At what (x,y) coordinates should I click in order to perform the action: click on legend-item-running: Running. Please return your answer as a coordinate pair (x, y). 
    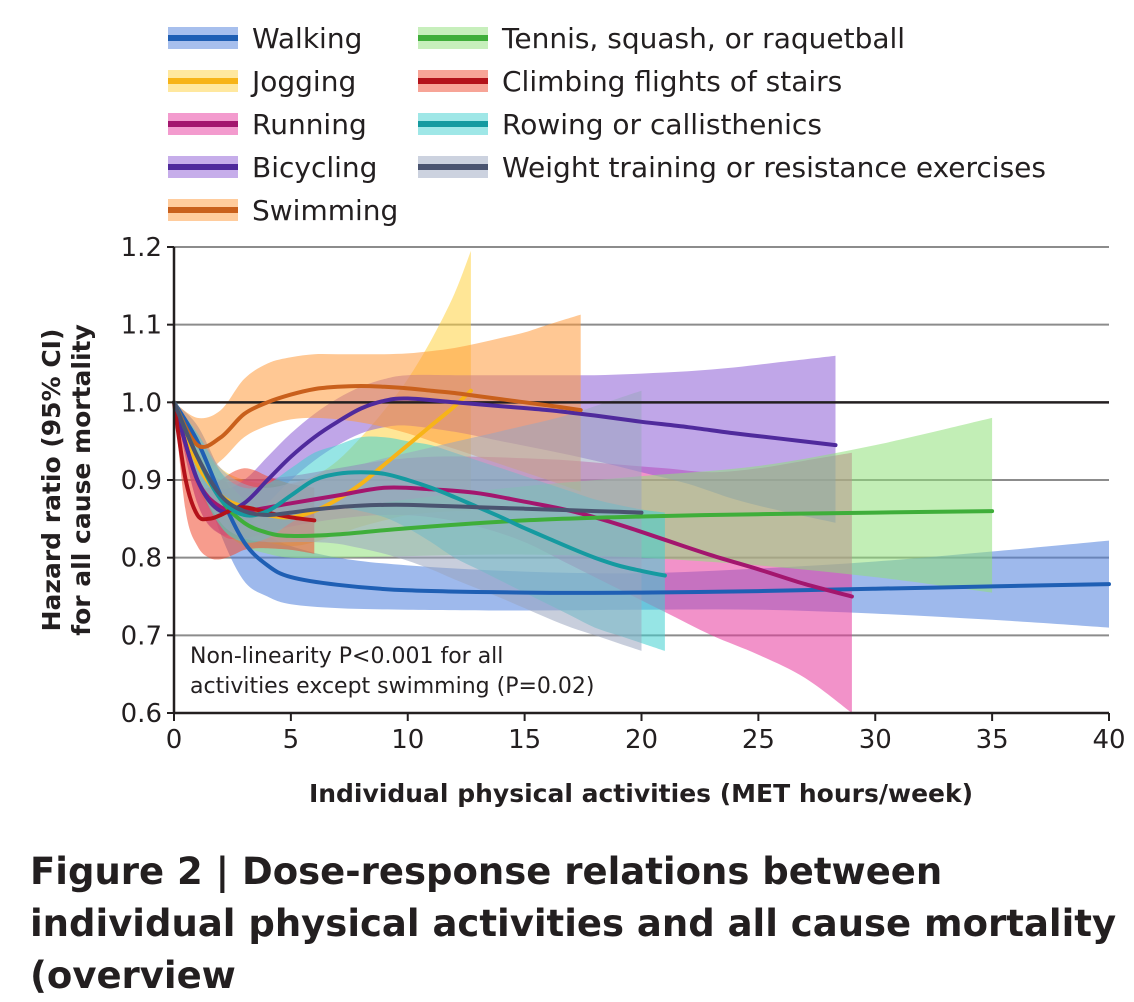
    Looking at the image, I should click on (267, 124).